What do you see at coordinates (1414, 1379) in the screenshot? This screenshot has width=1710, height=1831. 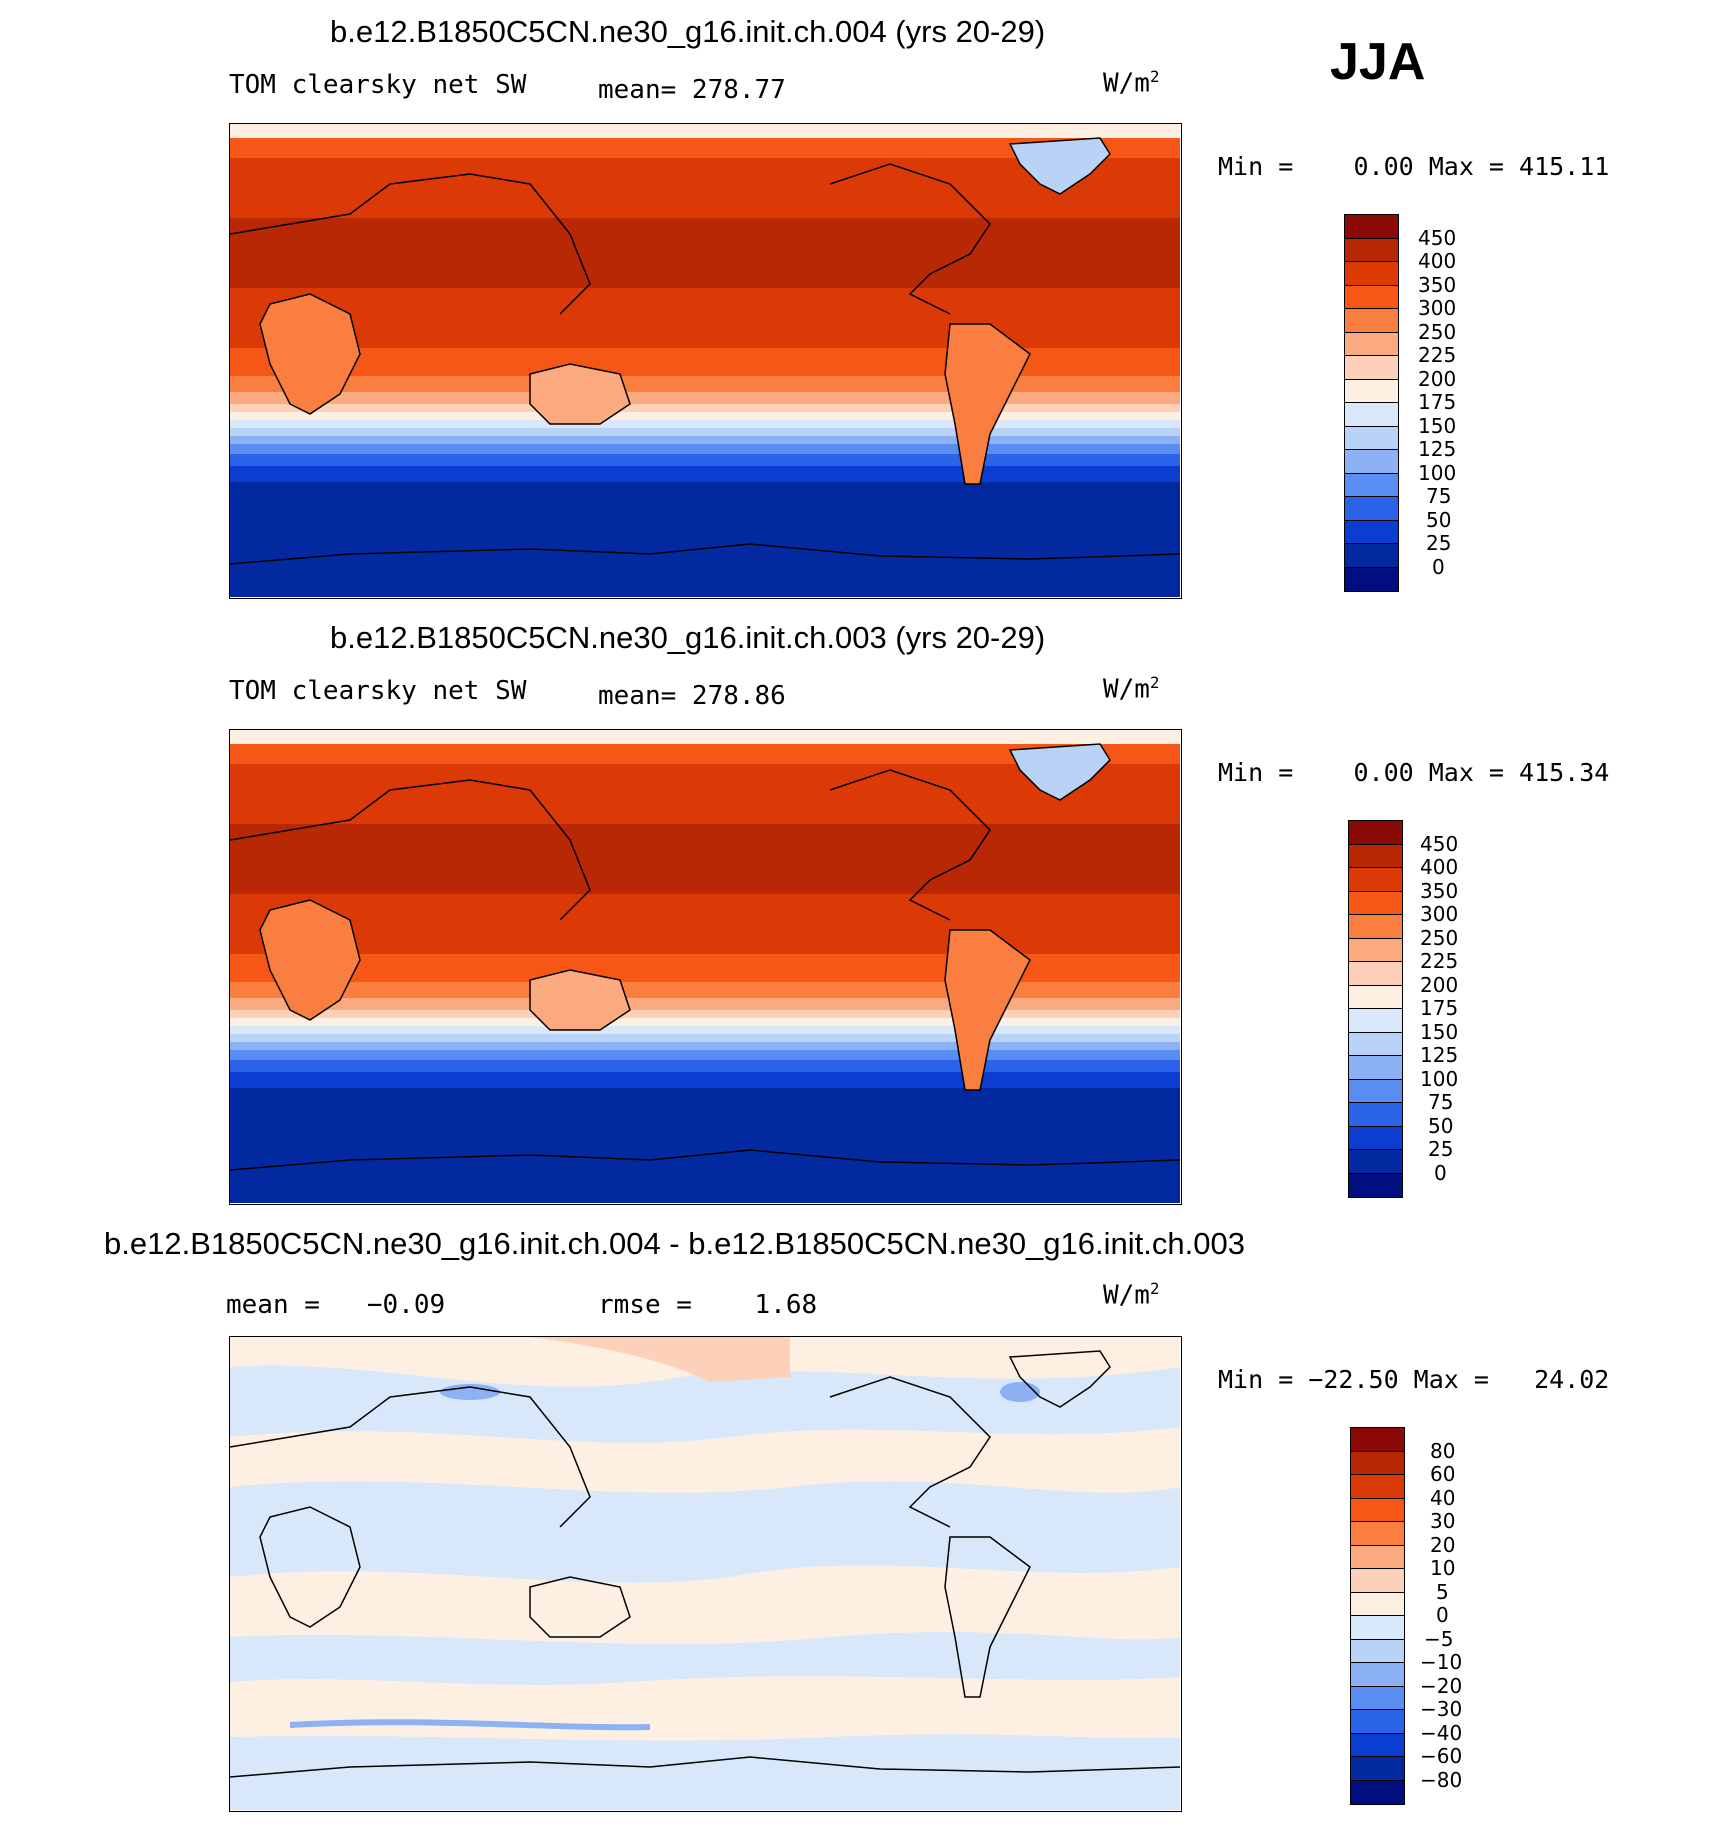 I see `panel-3-minmax: Min = −22.50 Max = 24.02` at bounding box center [1414, 1379].